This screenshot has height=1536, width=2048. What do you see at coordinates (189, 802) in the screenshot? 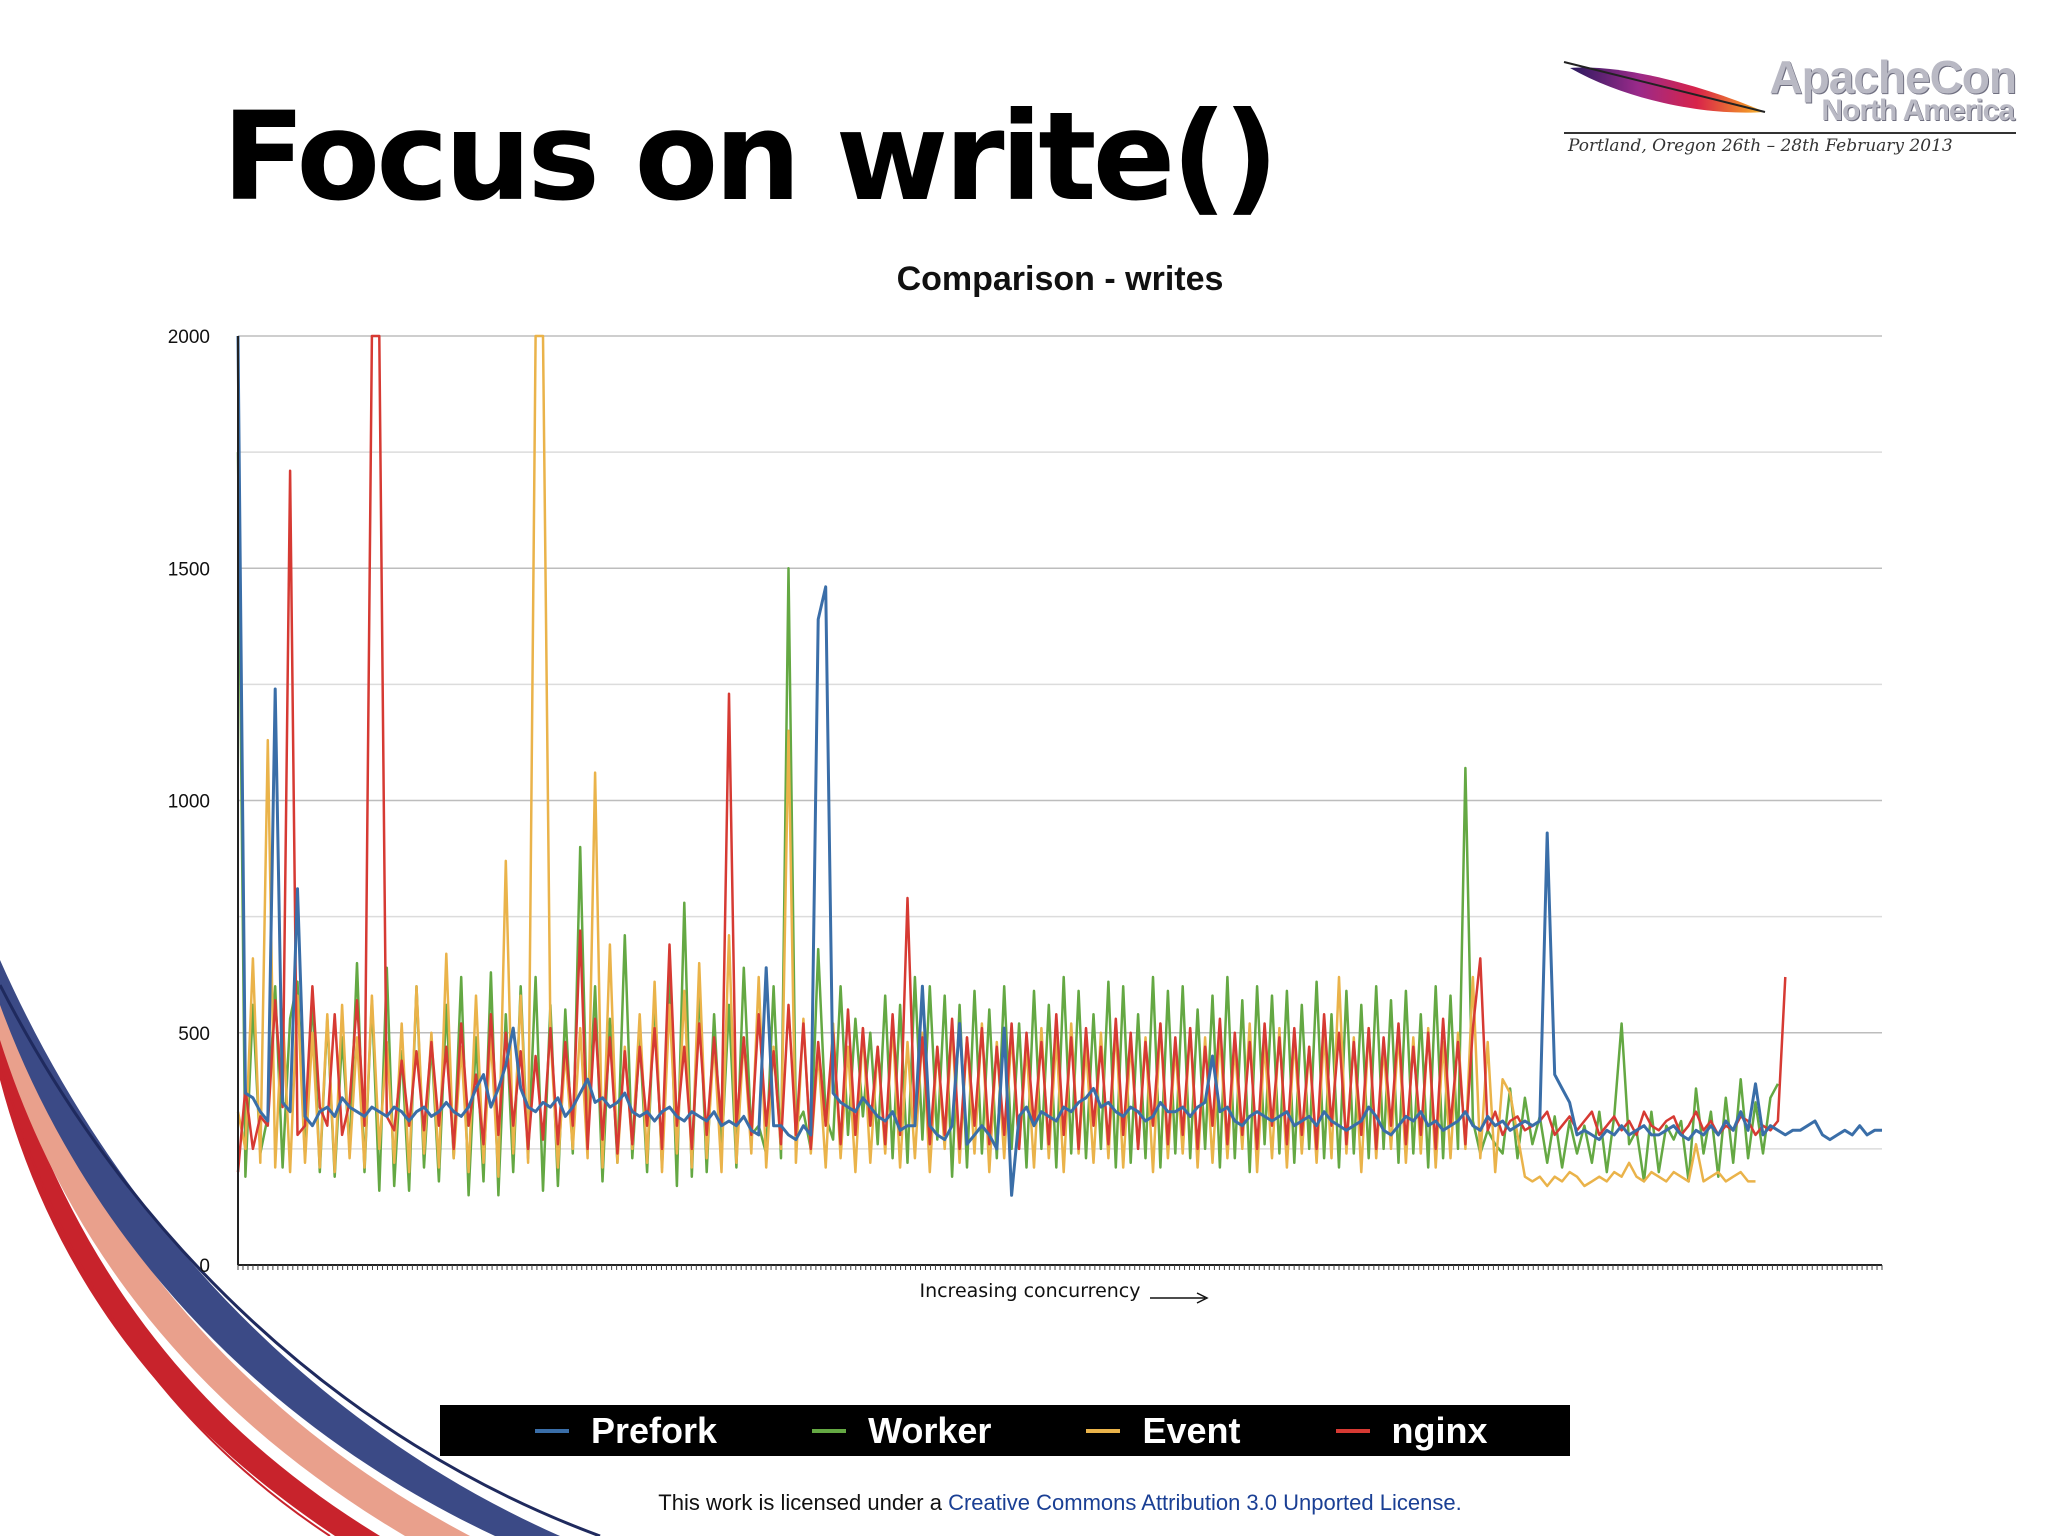
I see `y-tick-label: 1000` at bounding box center [189, 802].